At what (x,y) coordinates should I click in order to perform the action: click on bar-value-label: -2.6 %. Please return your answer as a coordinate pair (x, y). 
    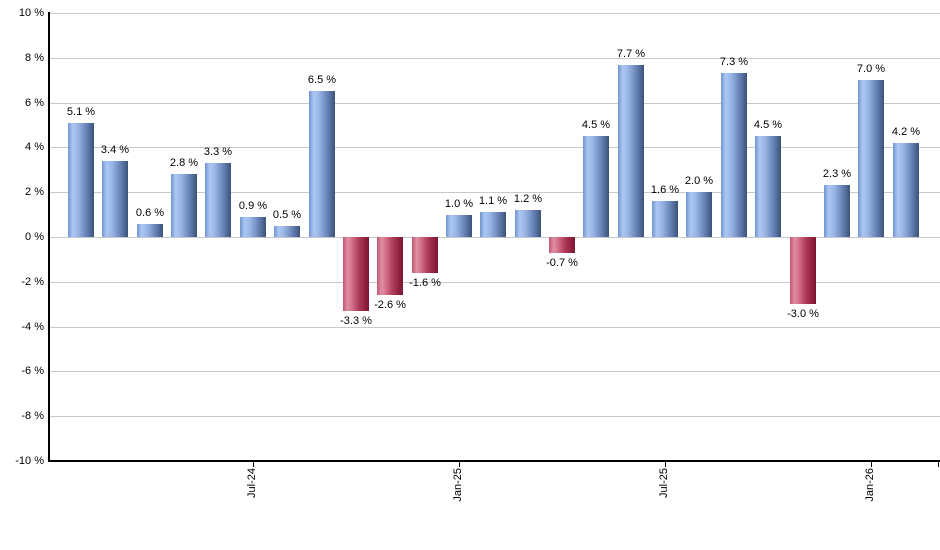
    Looking at the image, I should click on (390, 305).